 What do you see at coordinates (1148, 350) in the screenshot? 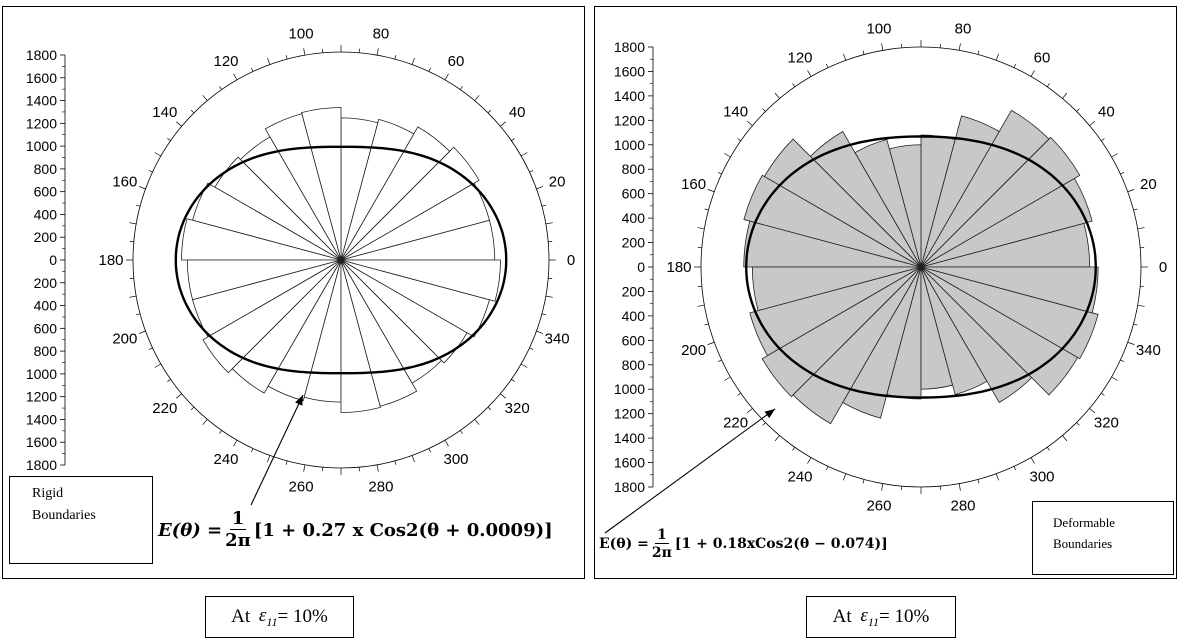
I see `angle-label: 340` at bounding box center [1148, 350].